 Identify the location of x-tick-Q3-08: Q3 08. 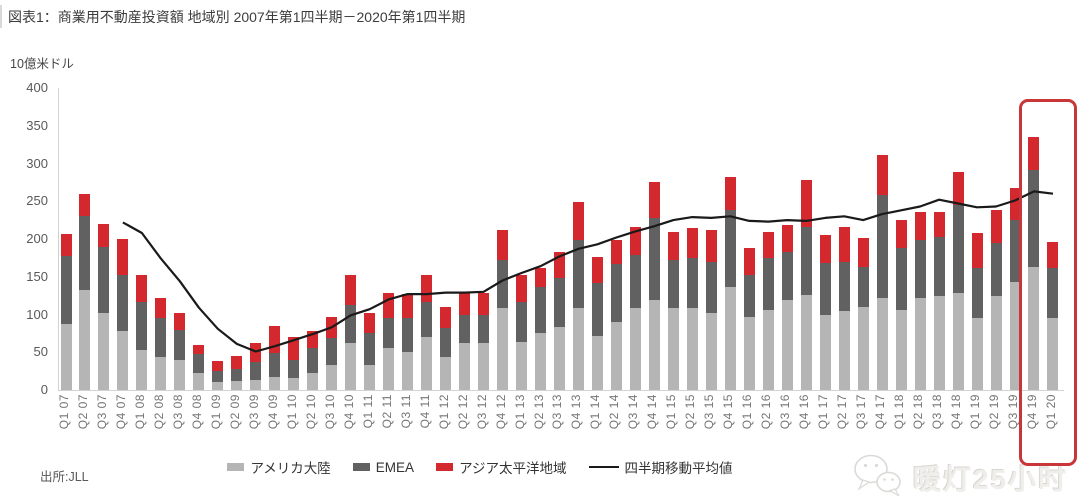
(177, 412).